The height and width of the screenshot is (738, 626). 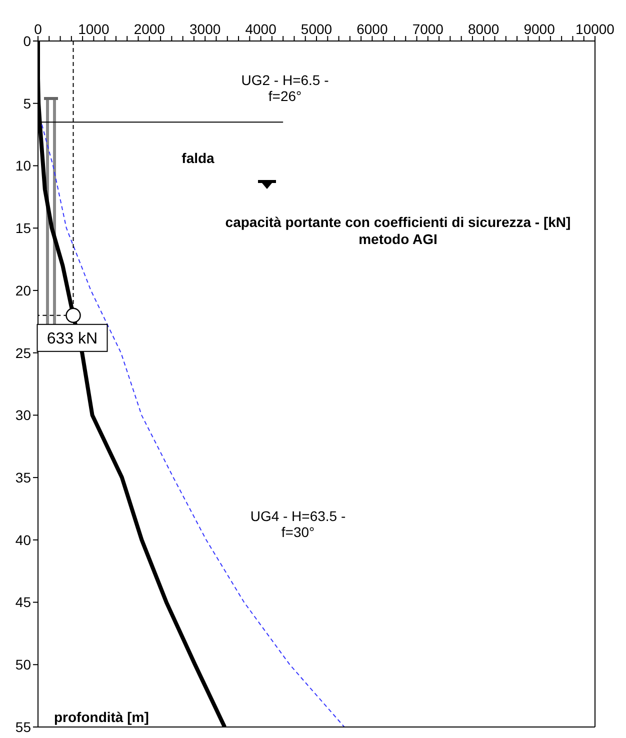 What do you see at coordinates (261, 29) in the screenshot?
I see `x-tick-label: 4000` at bounding box center [261, 29].